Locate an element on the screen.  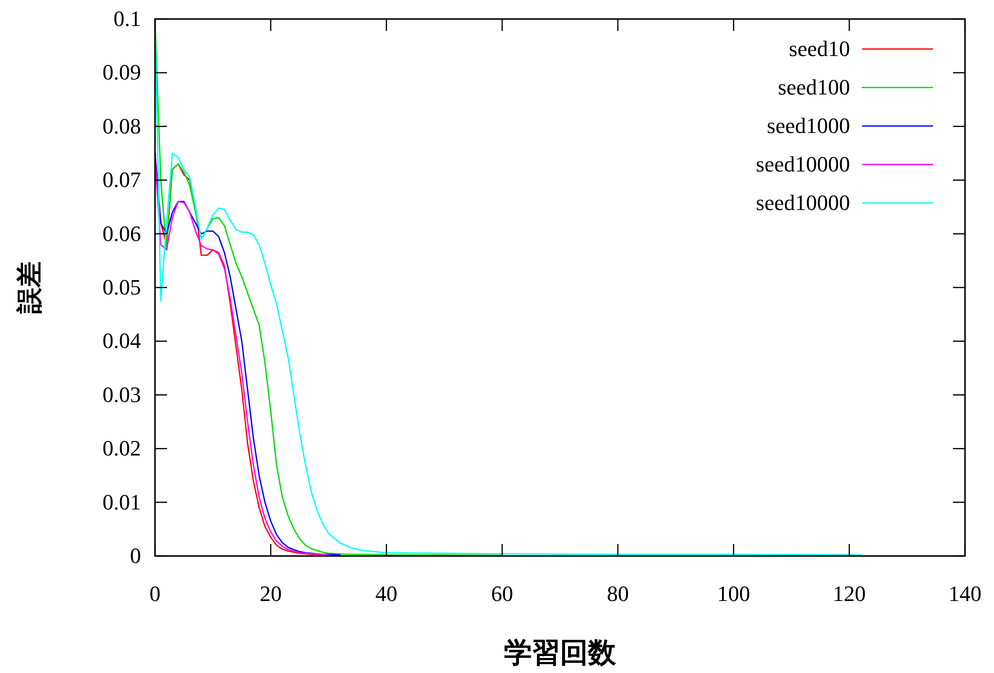
y-tick-label: 0.03 is located at coordinates (121, 394).